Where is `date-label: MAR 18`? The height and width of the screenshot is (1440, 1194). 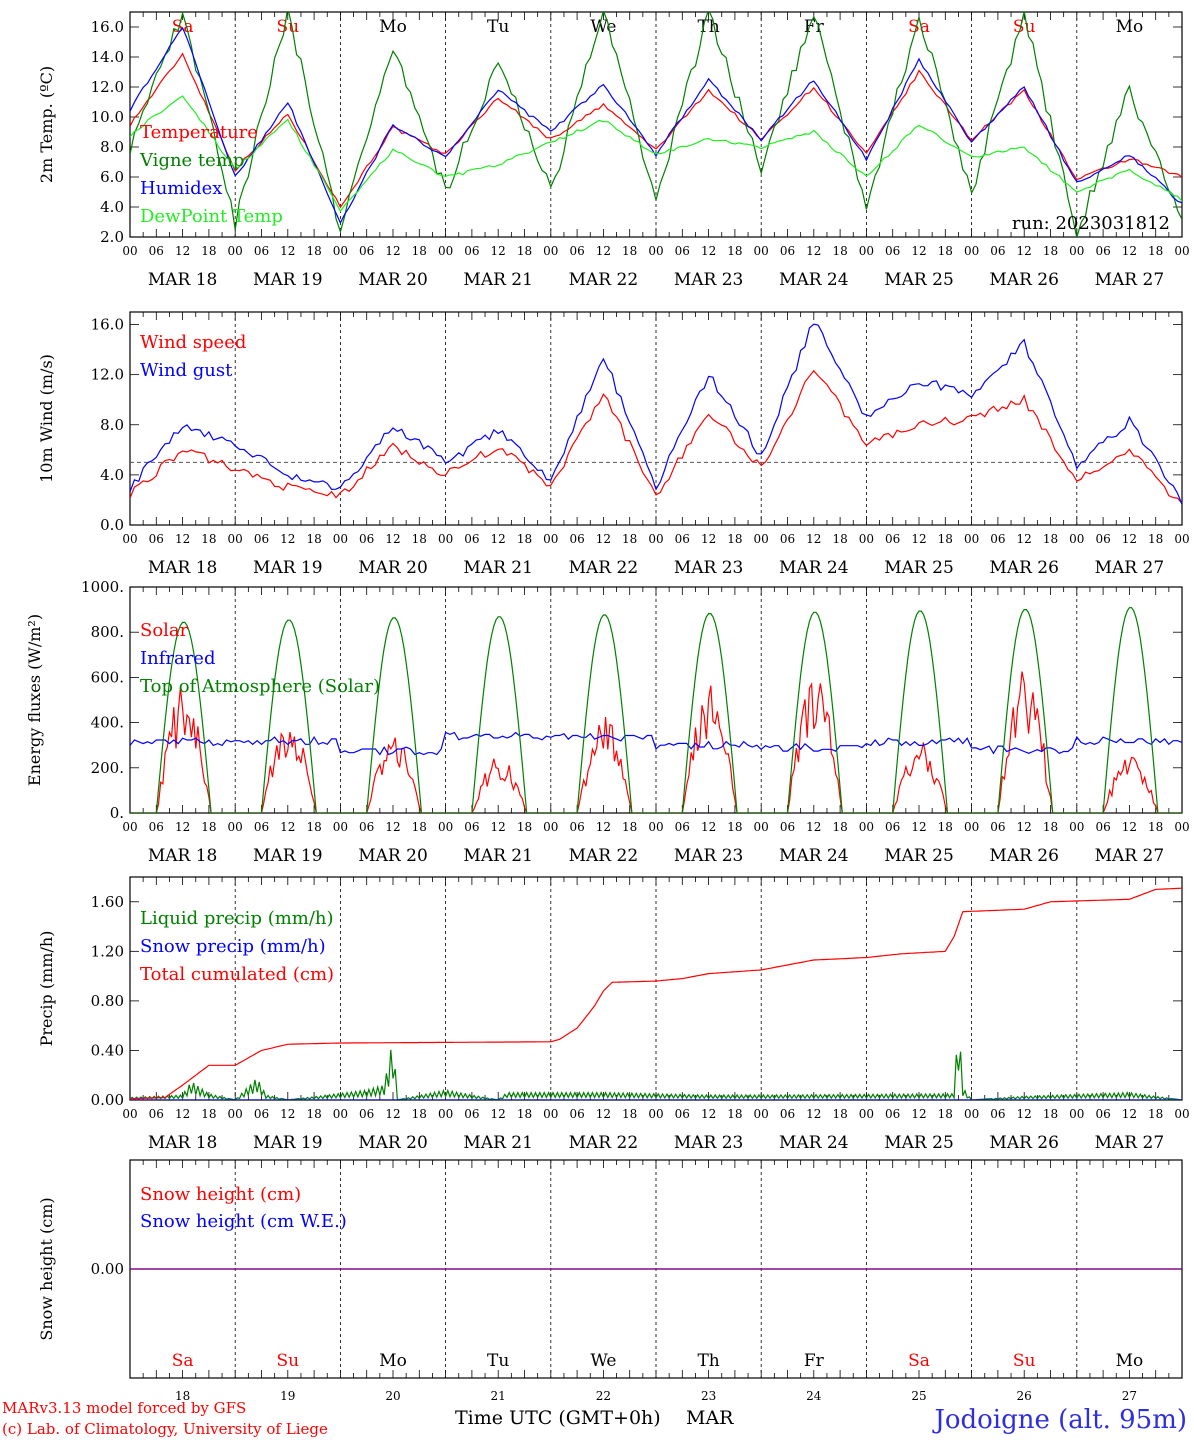 date-label: MAR 18 is located at coordinates (183, 568).